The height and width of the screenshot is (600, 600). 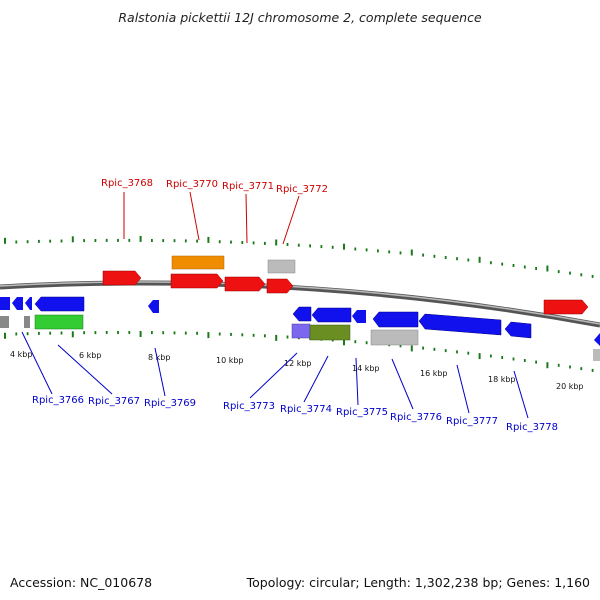 I want to click on scale-label-20kbp: 20 kbp, so click(x=570, y=386).